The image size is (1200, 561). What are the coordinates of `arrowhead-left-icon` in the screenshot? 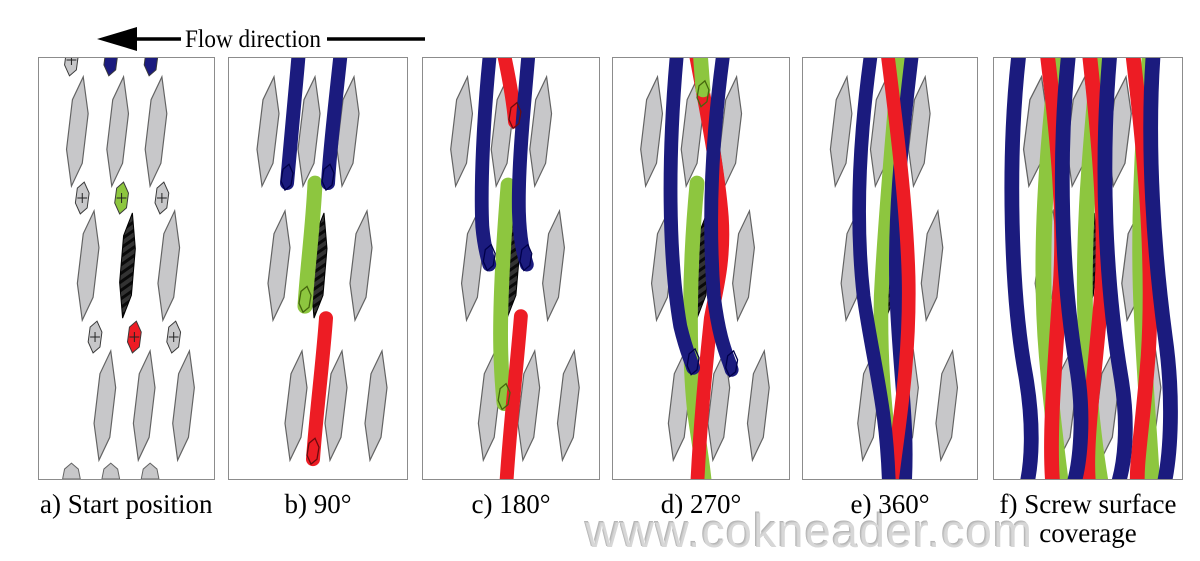 It's located at (117, 39).